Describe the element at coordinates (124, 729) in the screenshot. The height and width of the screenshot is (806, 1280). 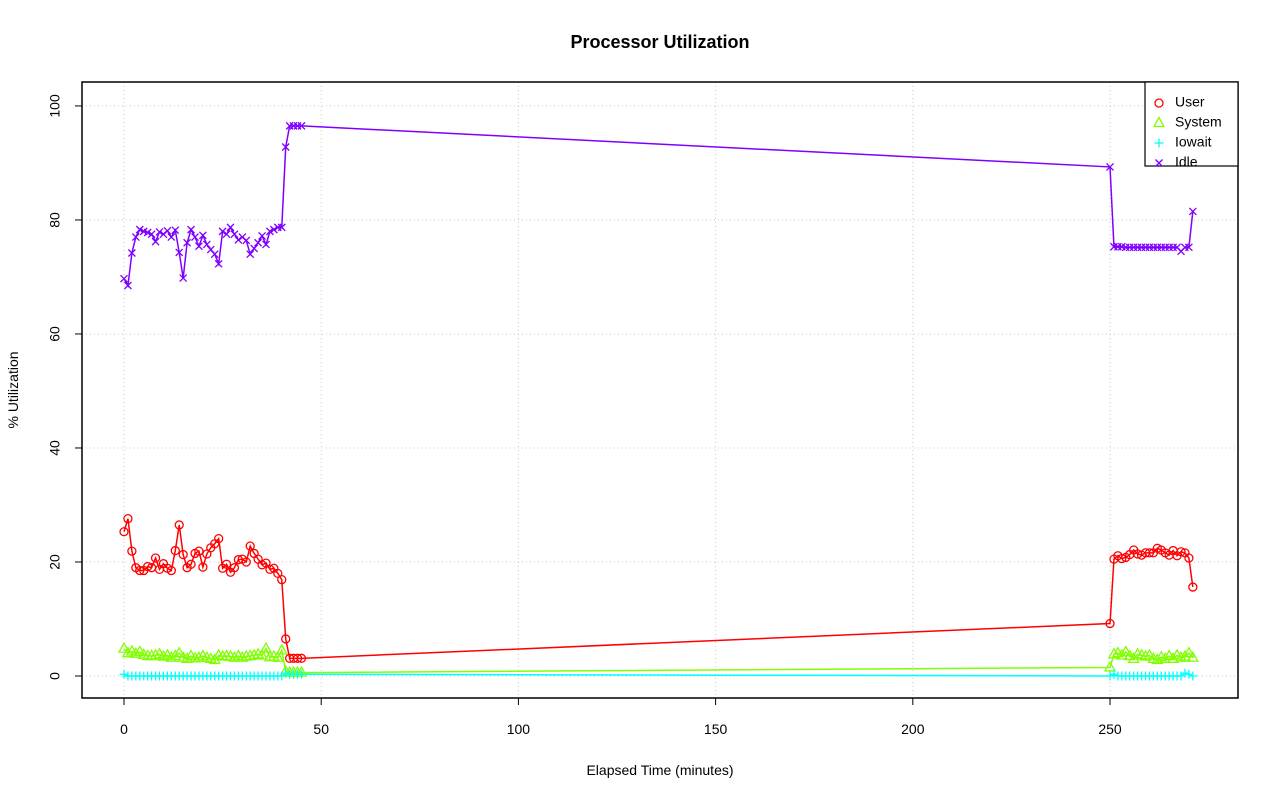
I see `x-tick-label: 0` at that location.